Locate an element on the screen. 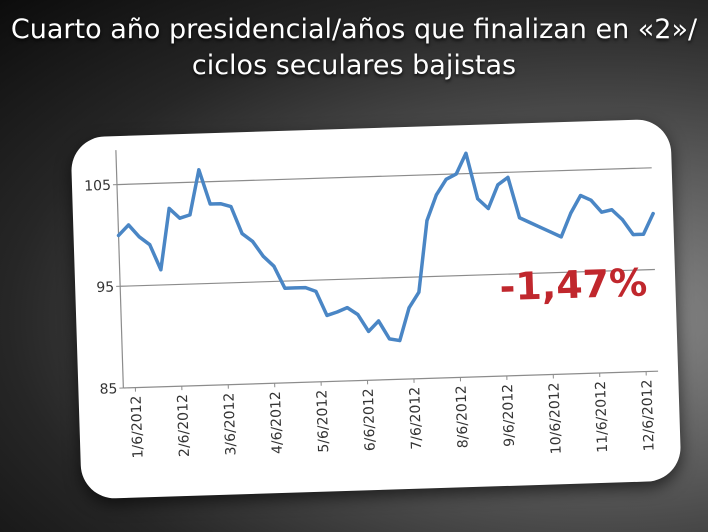  x-tick-label: 11/6/2012 is located at coordinates (602, 417).